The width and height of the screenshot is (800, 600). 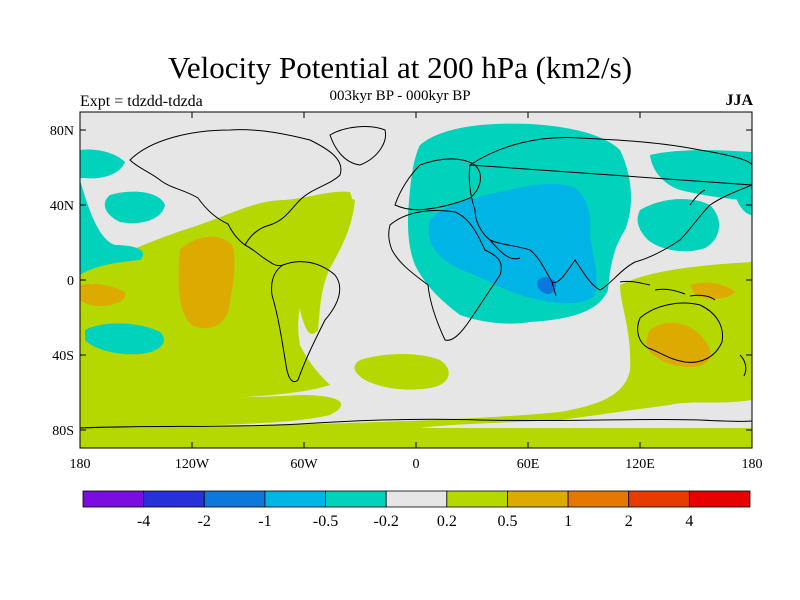 What do you see at coordinates (447, 521) in the screenshot?
I see `colorbar-label-5: 0.2` at bounding box center [447, 521].